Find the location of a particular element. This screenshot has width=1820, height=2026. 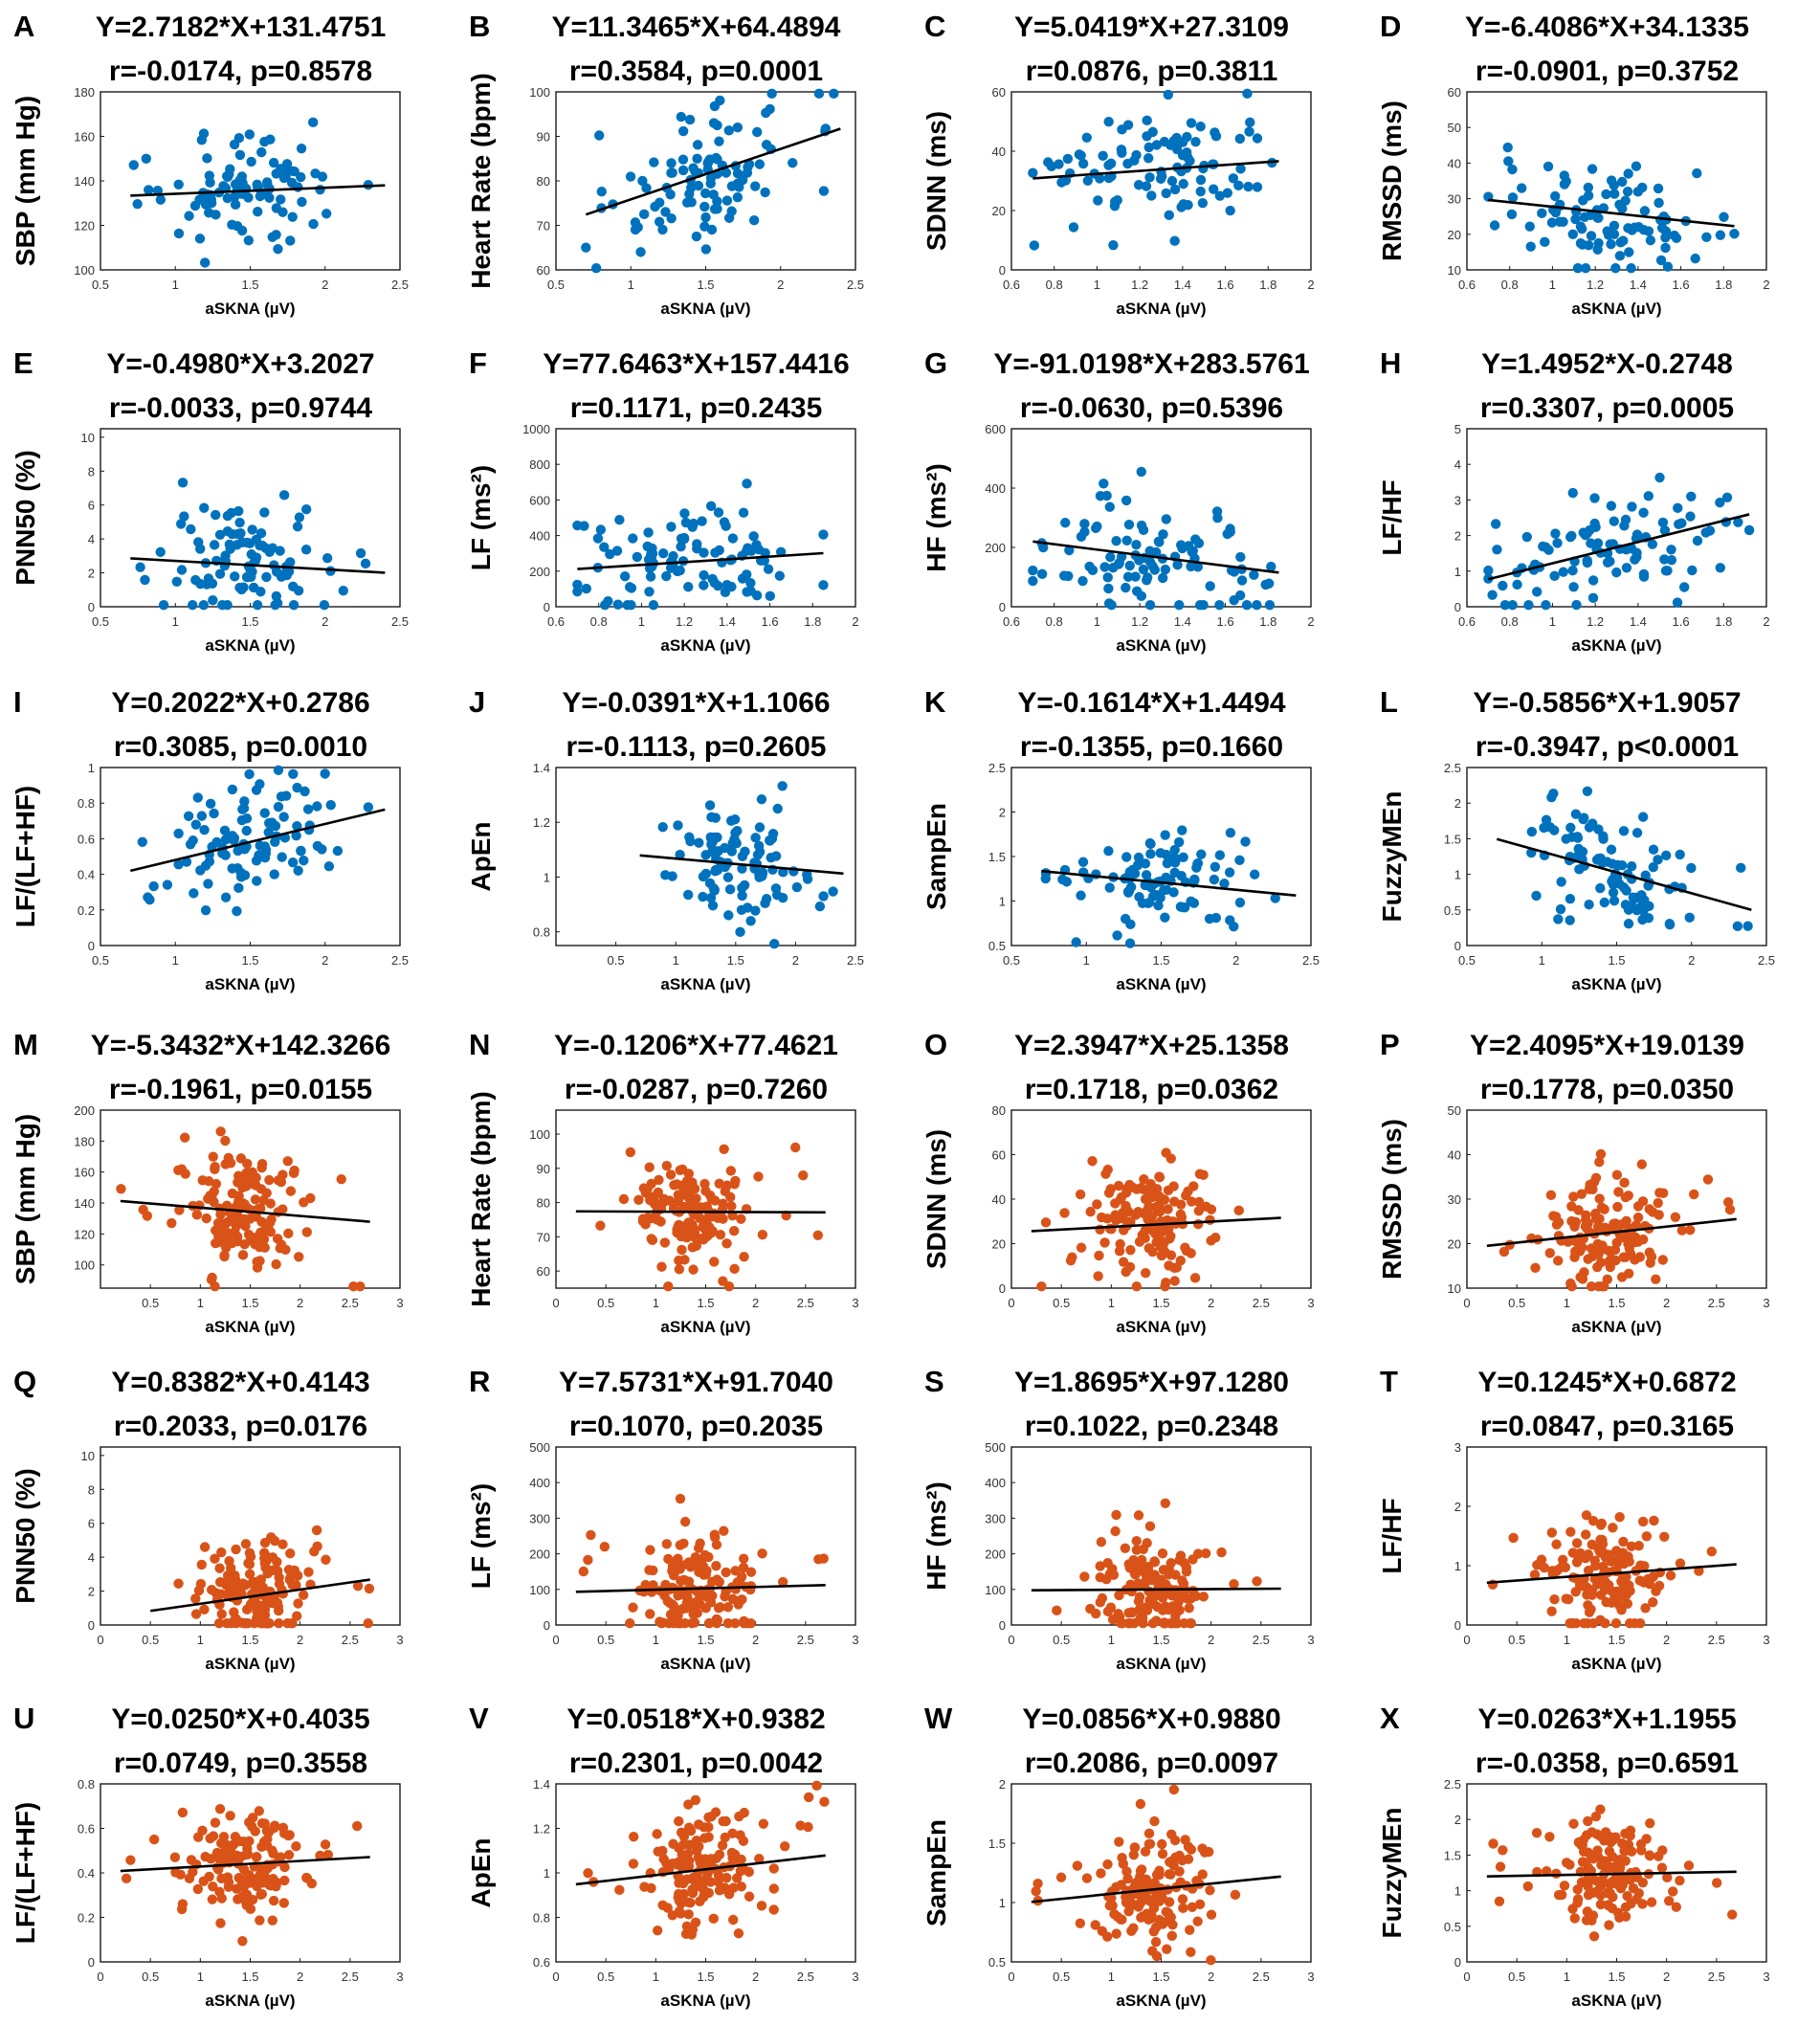

x-tick-label: 1.5 is located at coordinates (706, 285).